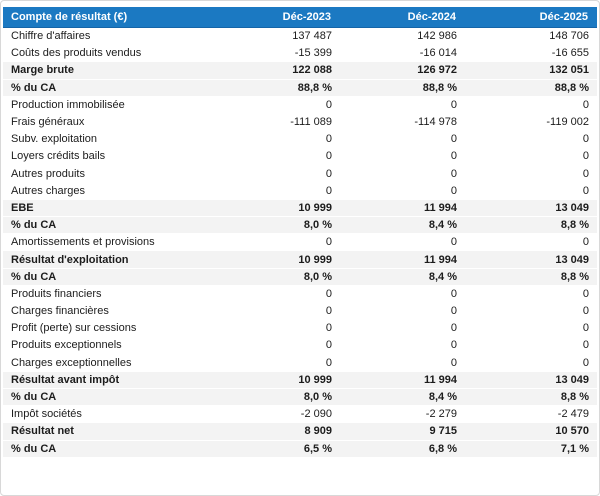 The width and height of the screenshot is (600, 496). I want to click on row-label: Résultat net, so click(110, 432).